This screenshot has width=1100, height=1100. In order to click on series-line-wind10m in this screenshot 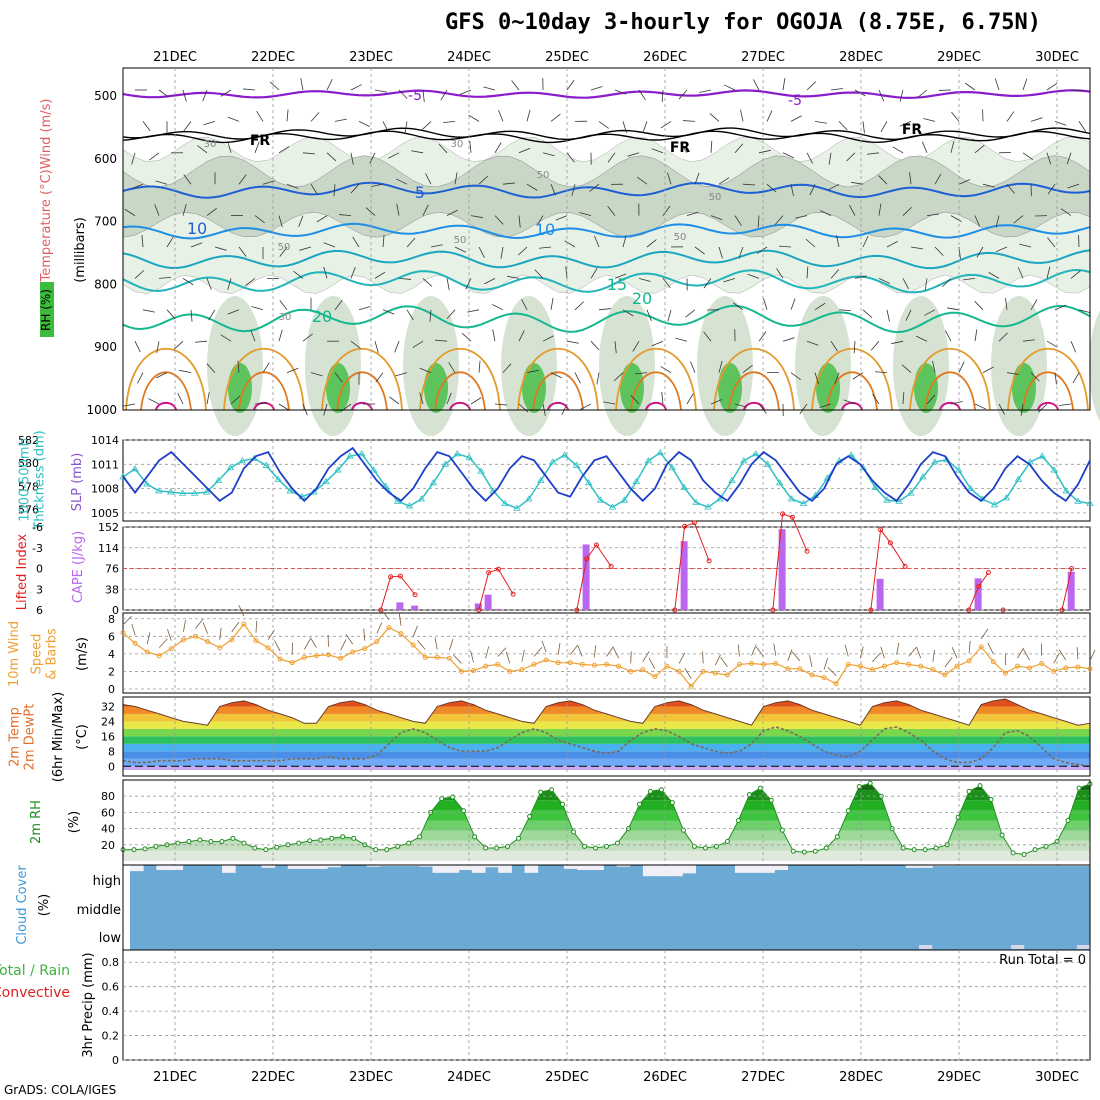, I will do `click(606, 655)`.